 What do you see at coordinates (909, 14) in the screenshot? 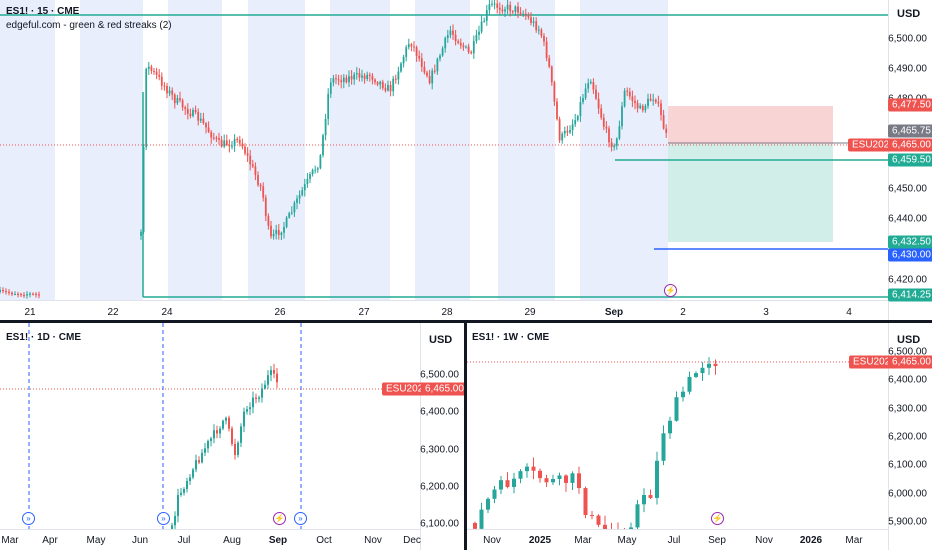
I see `main-currency-label: USD` at bounding box center [909, 14].